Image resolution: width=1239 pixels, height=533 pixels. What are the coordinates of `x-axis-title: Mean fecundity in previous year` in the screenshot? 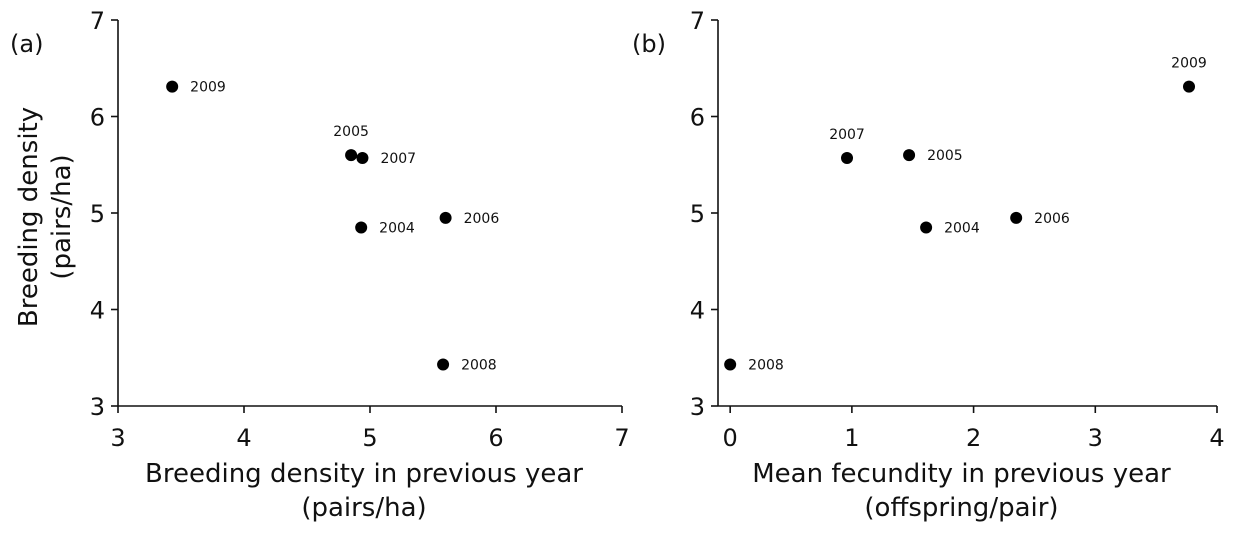 It's located at (961, 474).